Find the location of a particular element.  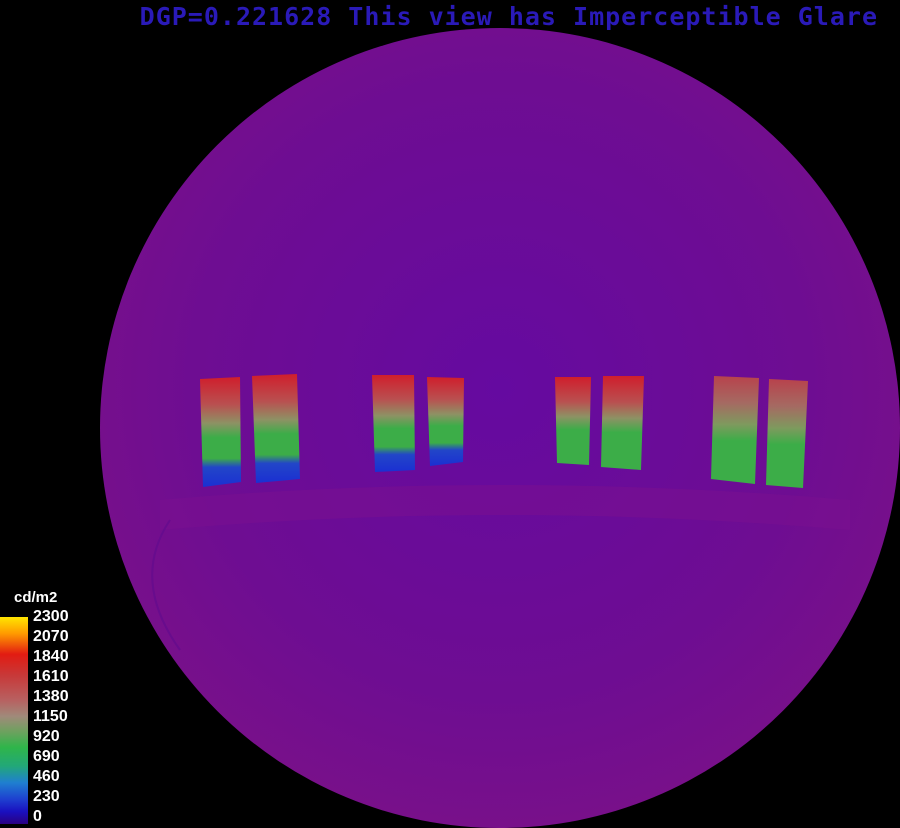

legend-tick-label: 1380 is located at coordinates (51, 696).